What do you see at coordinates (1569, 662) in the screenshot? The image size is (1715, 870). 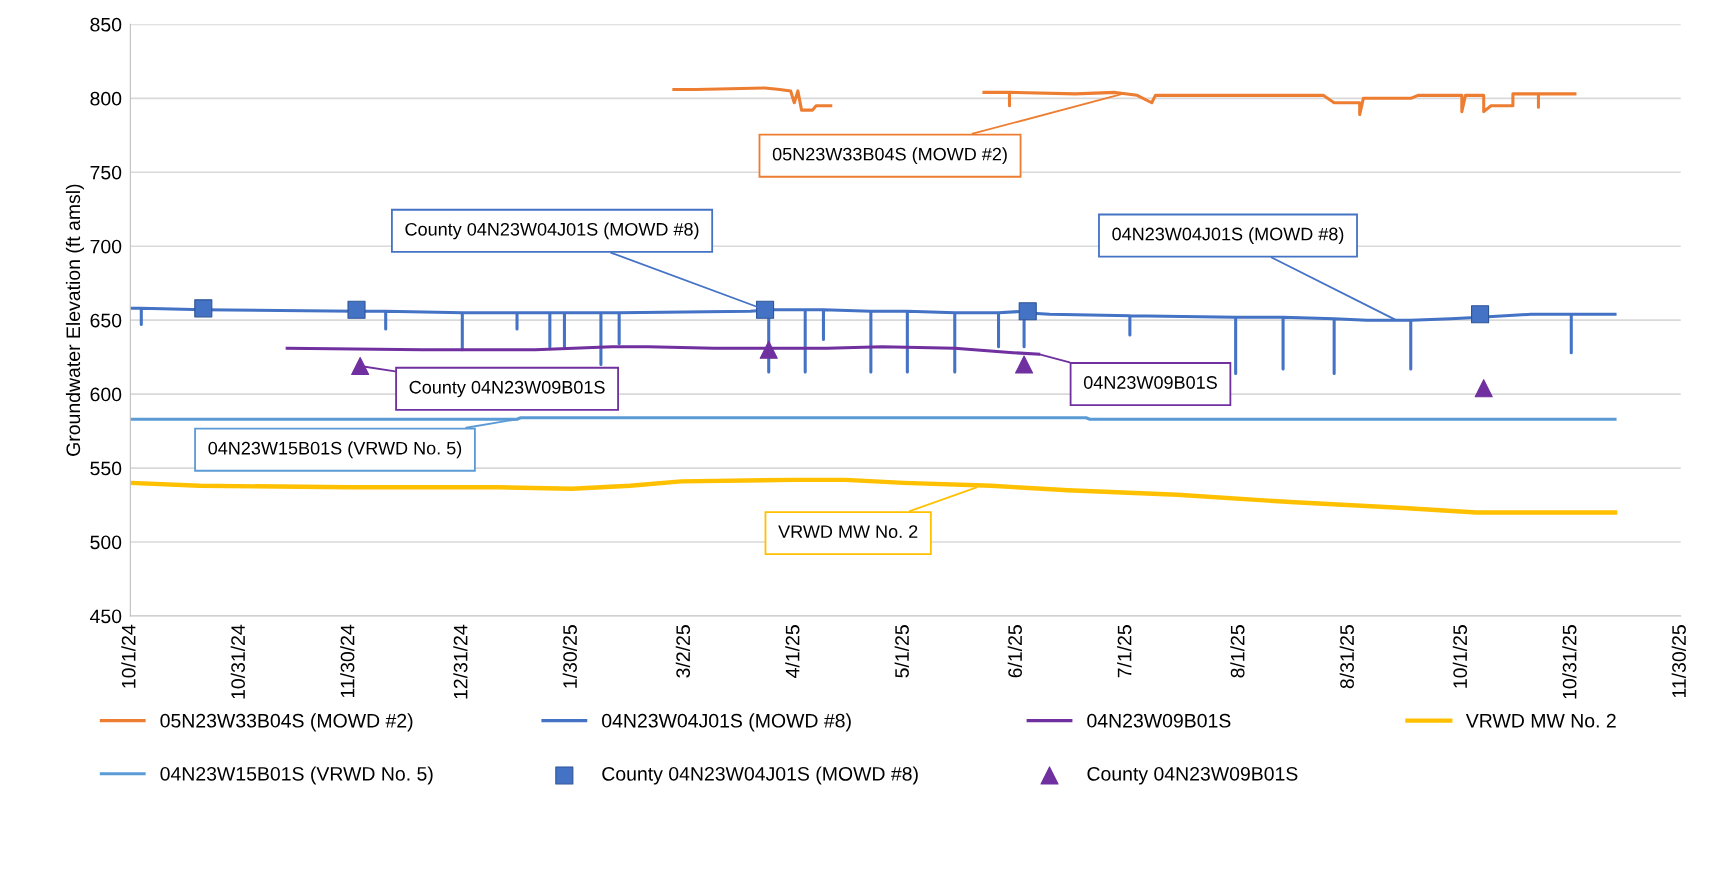 I see `x-tick-label: 10/31/25` at bounding box center [1569, 662].